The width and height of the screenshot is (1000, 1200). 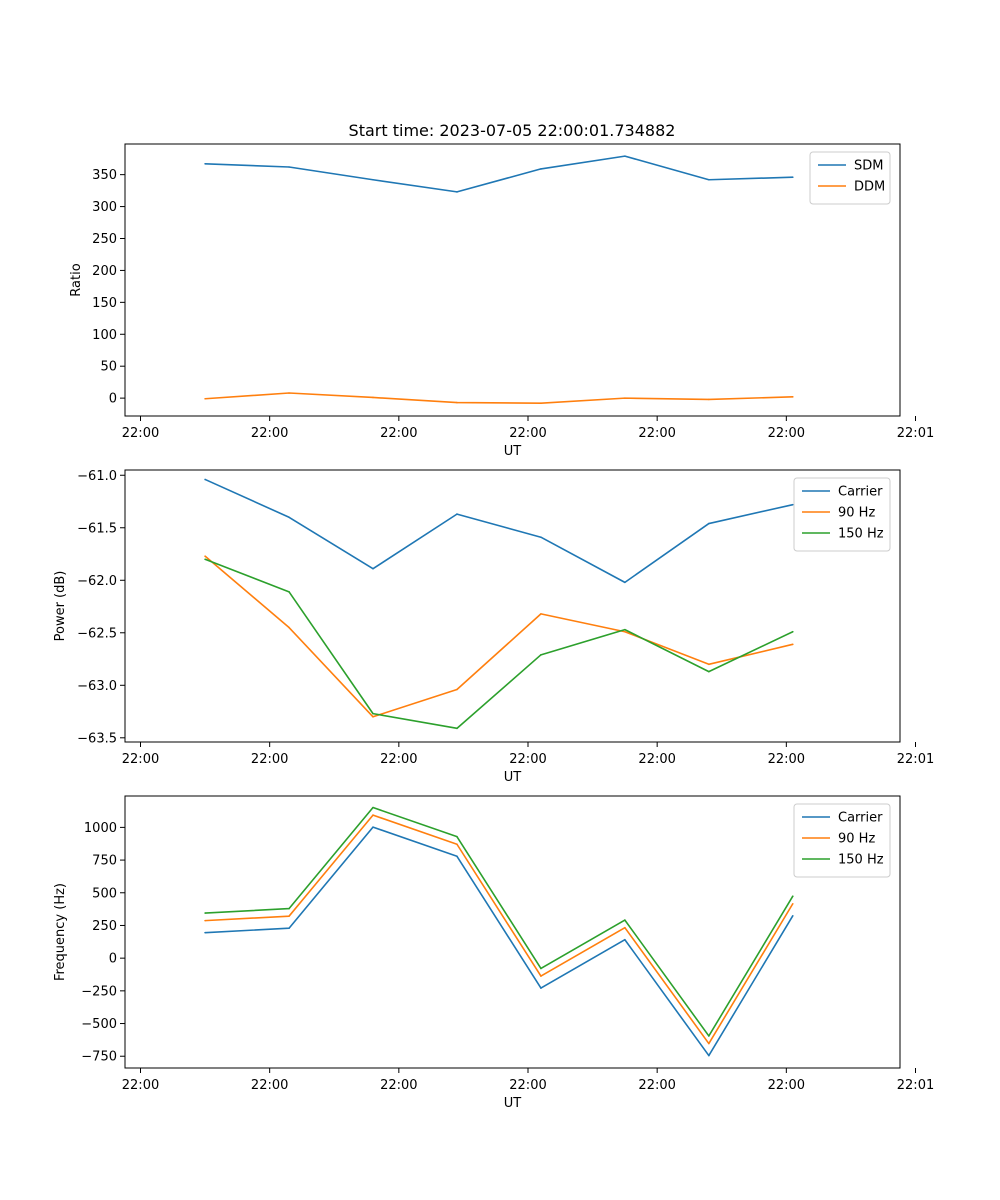 I want to click on frequency-legend-label: Carrier, so click(x=860, y=818).